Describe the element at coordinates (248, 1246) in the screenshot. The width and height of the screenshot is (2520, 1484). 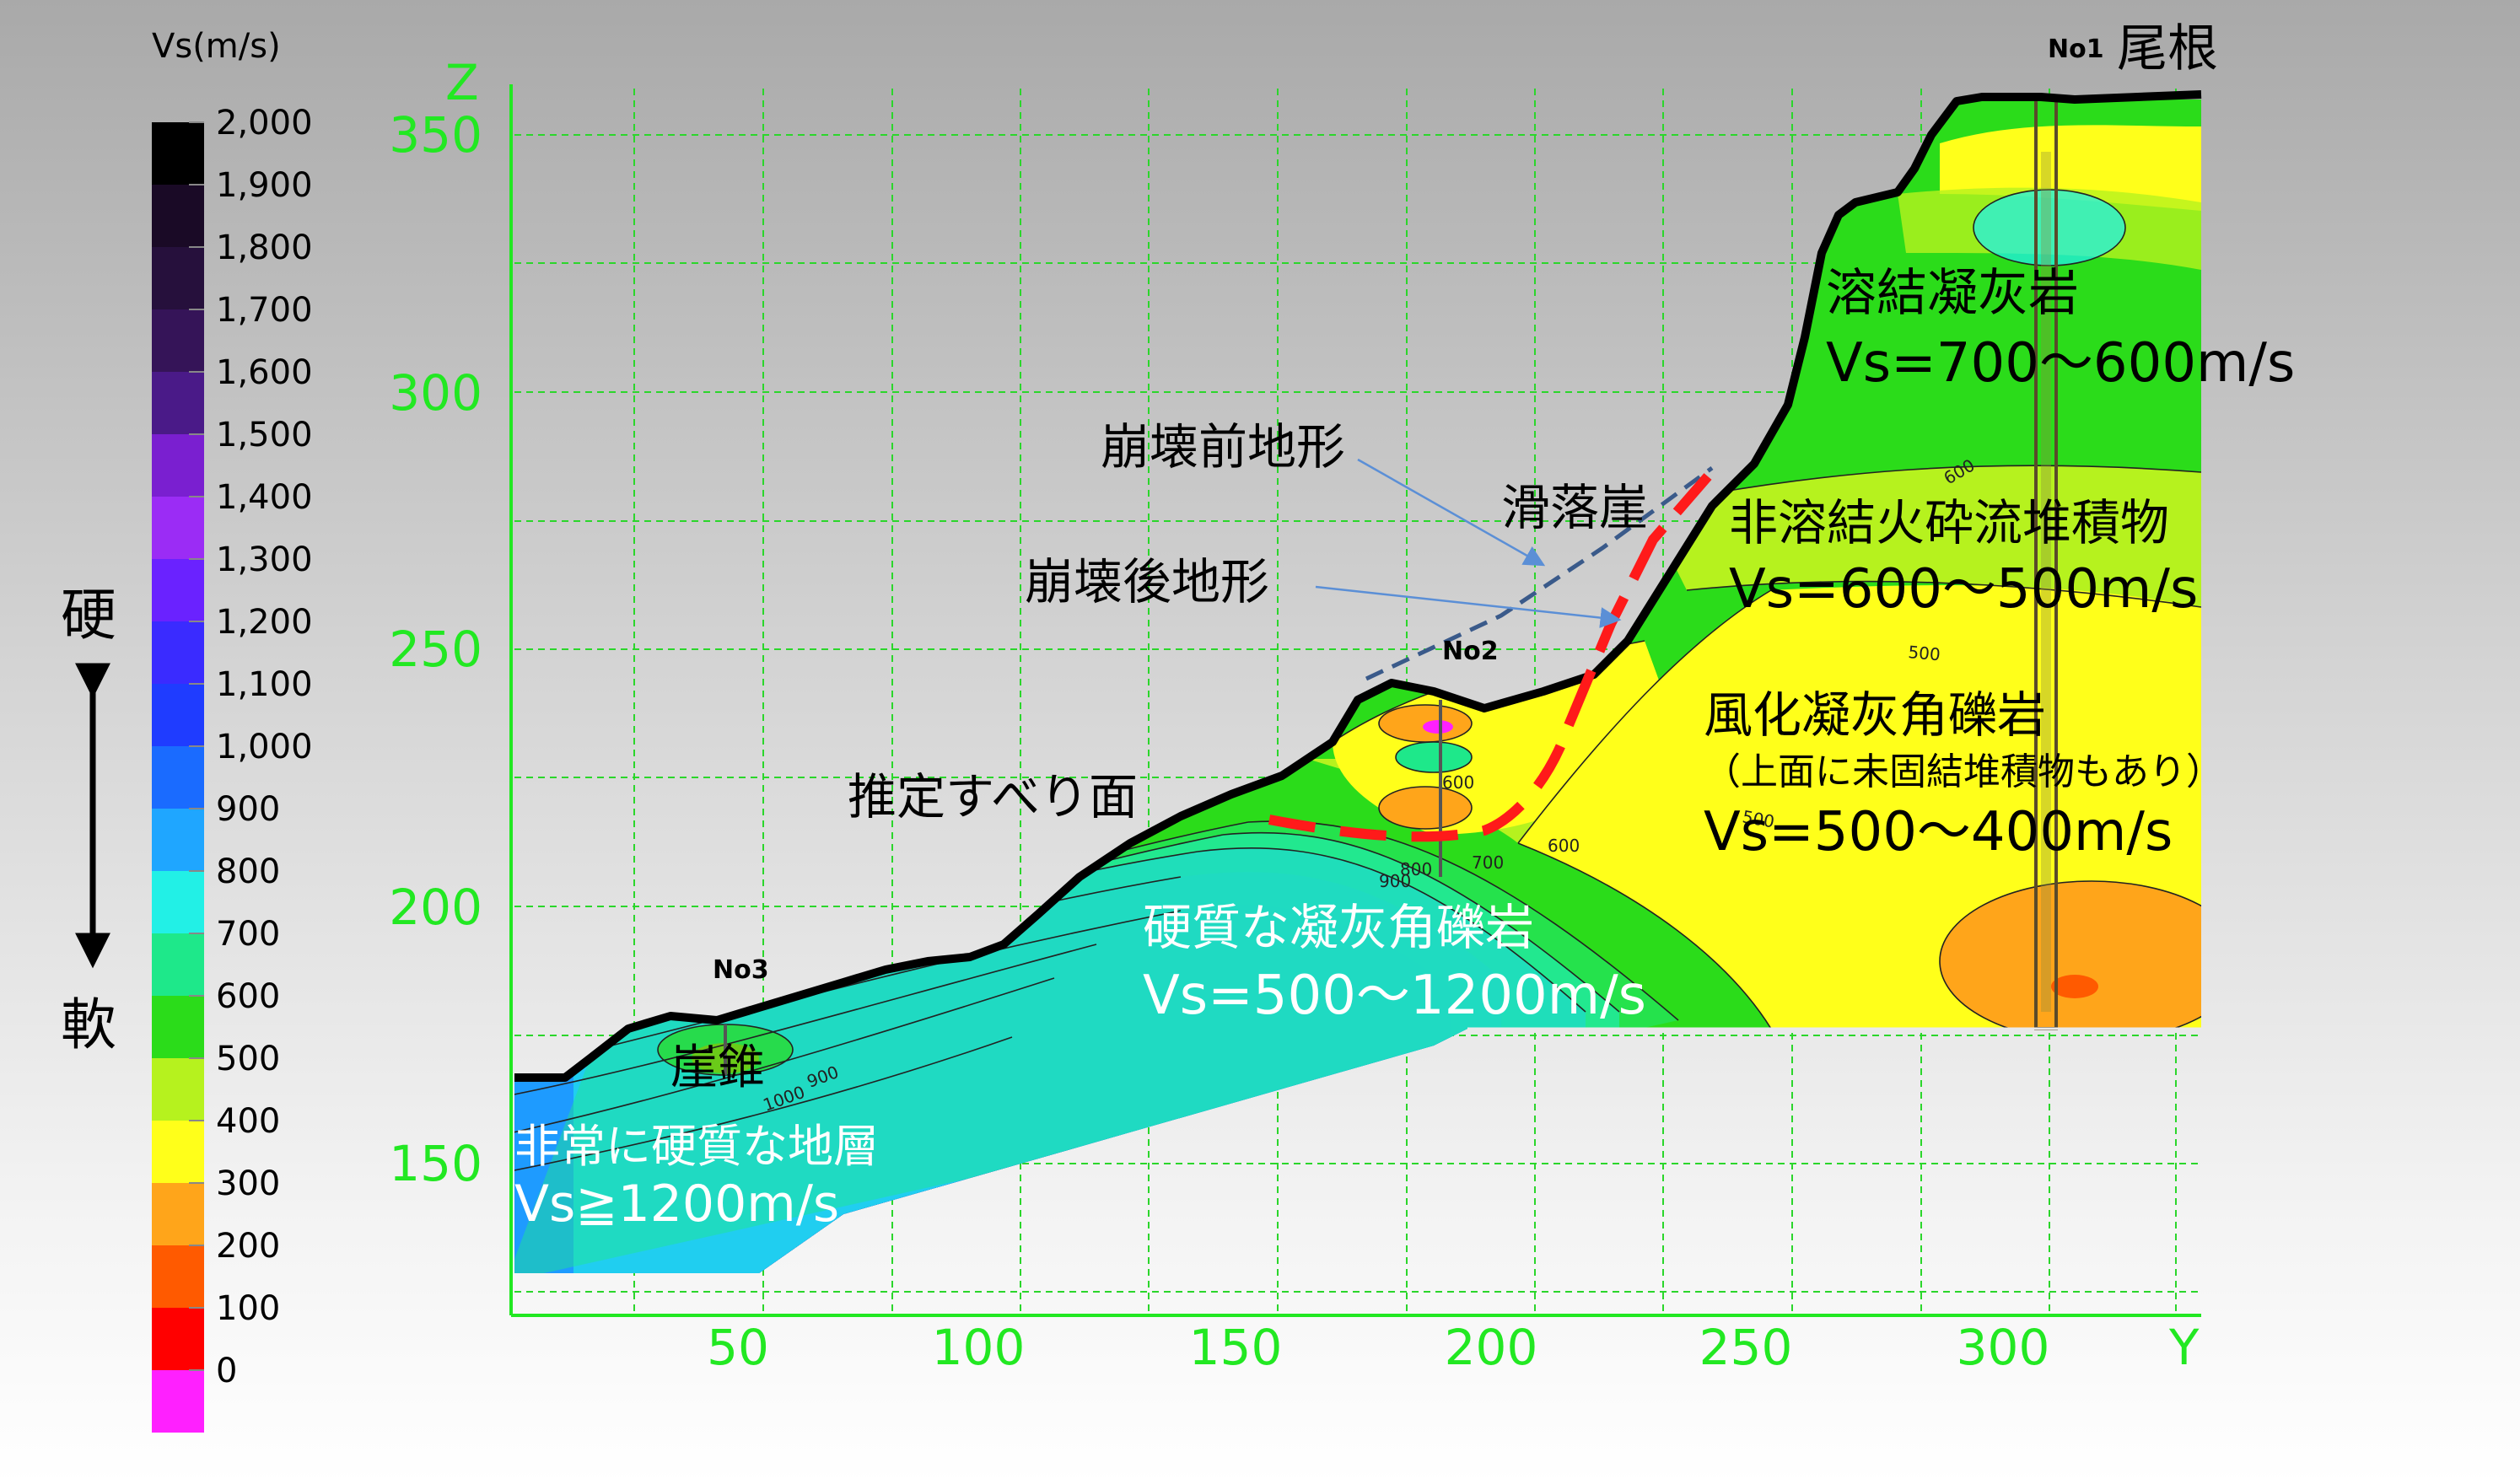
I see `legend-label: 200` at that location.